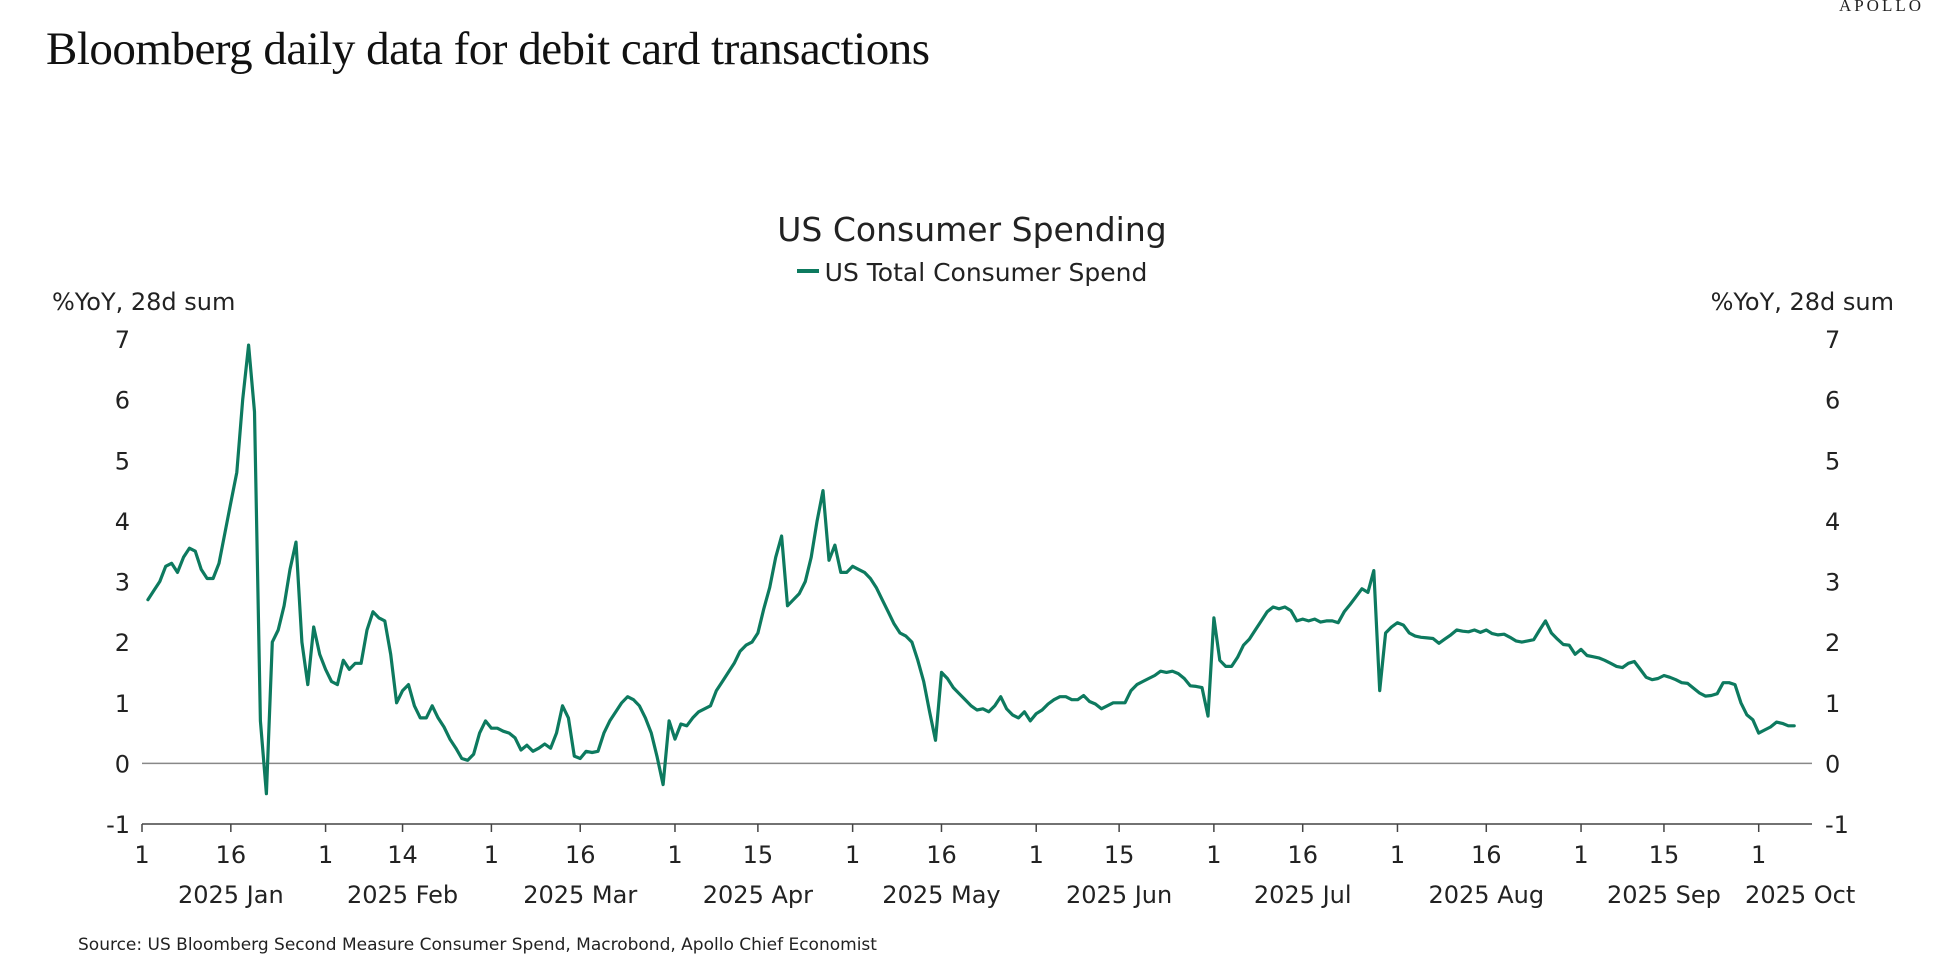 The image size is (1944, 970). I want to click on y-tick-label-left: 5, so click(122, 461).